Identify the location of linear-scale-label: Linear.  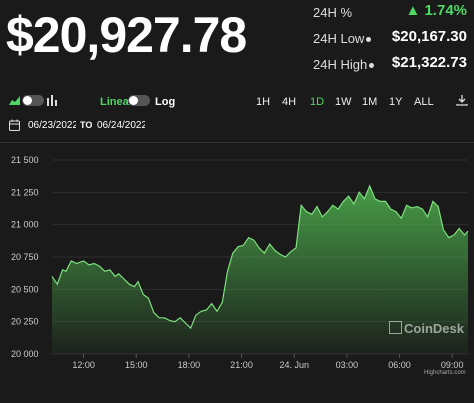
(117, 102).